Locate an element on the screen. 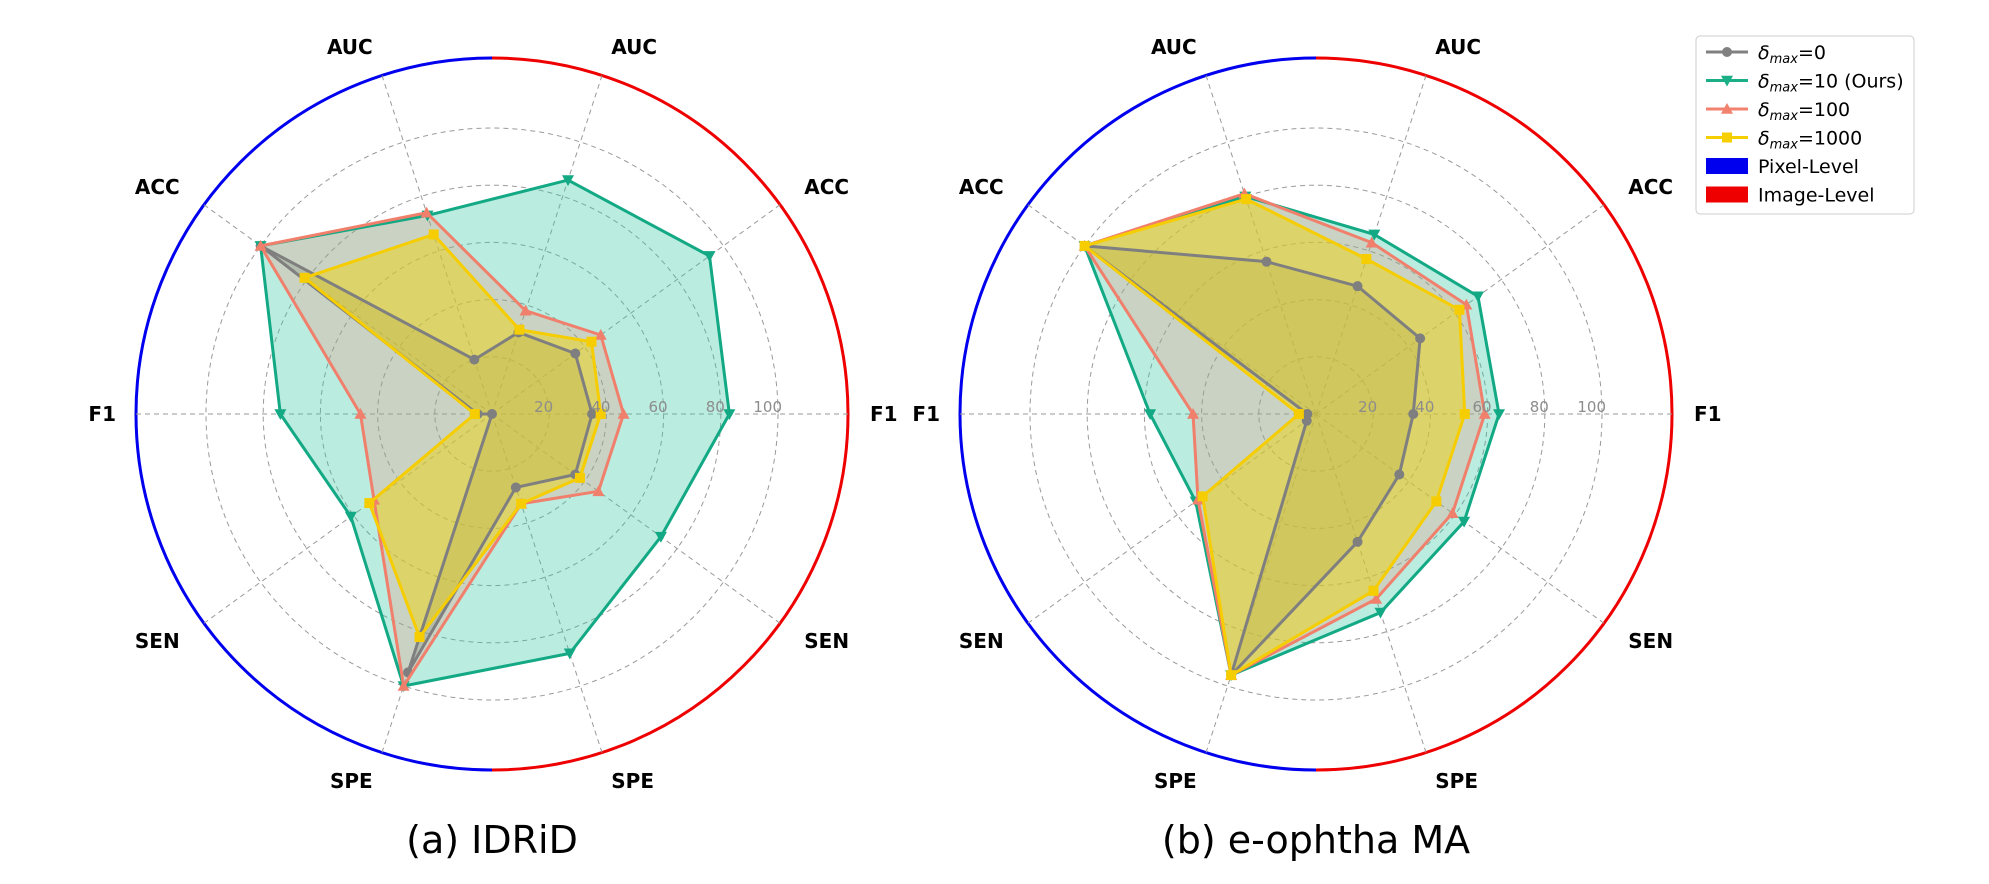 The height and width of the screenshot is (884, 1989). legend-item: δmax=10 (Ours) is located at coordinates (1805, 83).